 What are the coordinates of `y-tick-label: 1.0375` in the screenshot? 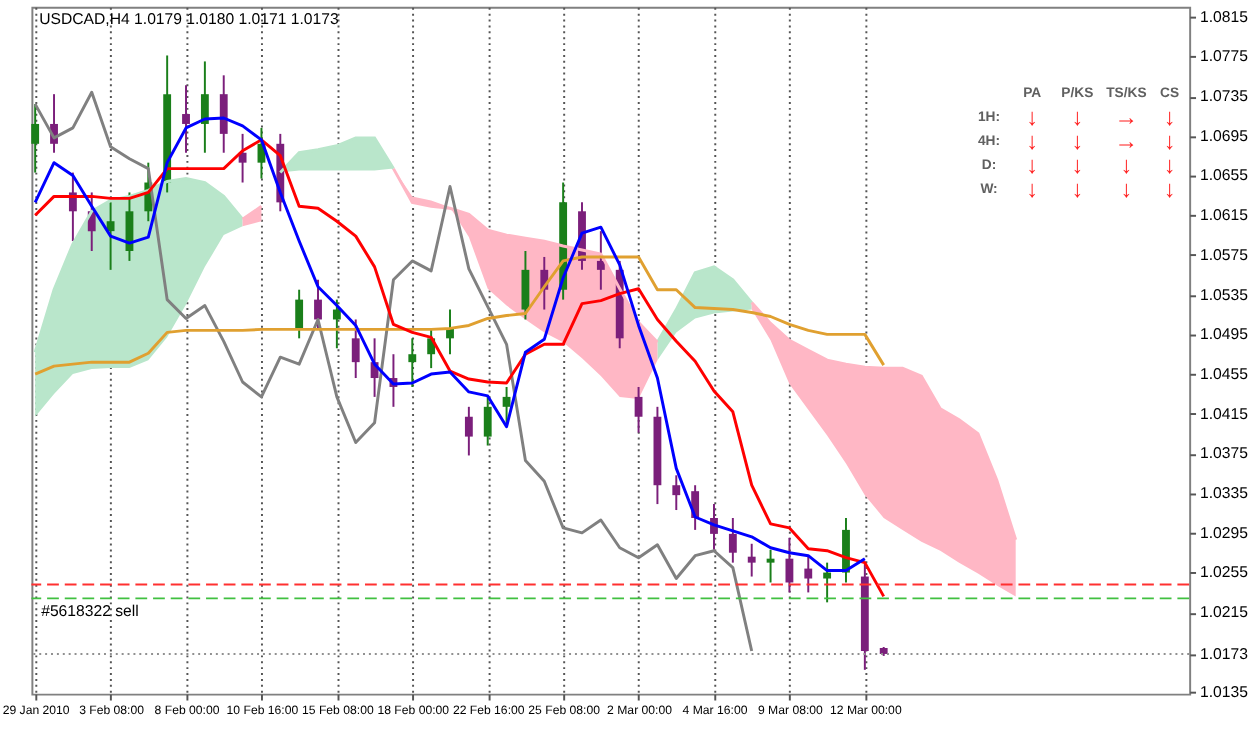 It's located at (1224, 453).